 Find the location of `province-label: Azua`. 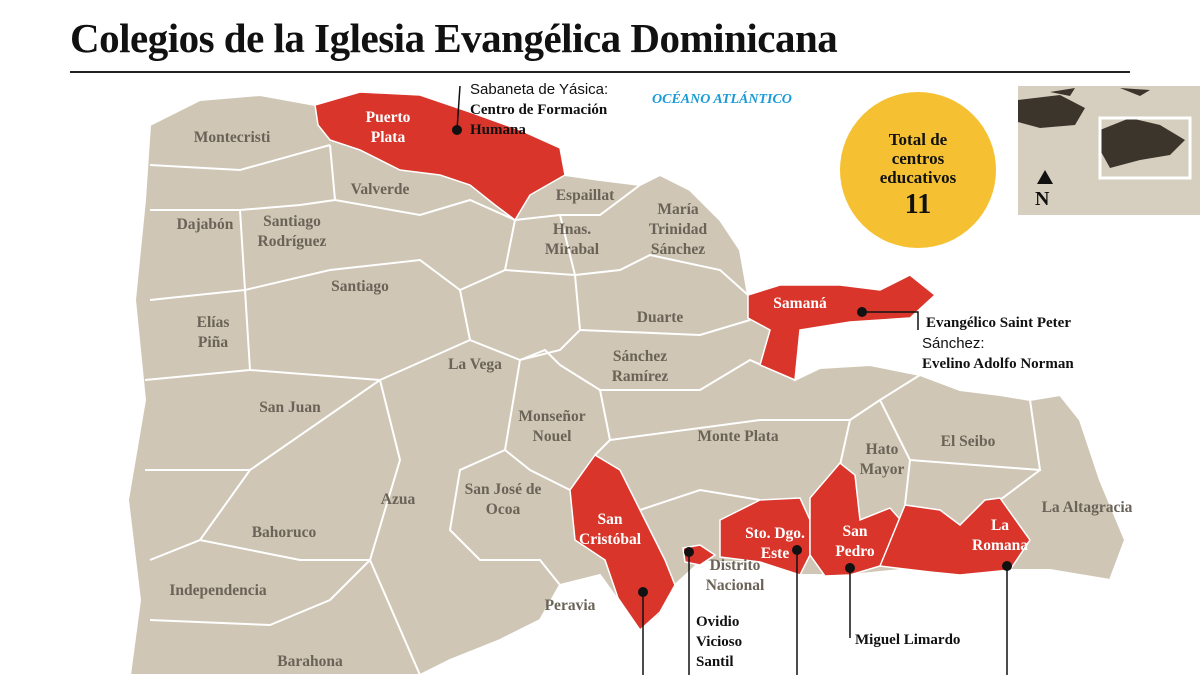

province-label: Azua is located at coordinates (398, 499).